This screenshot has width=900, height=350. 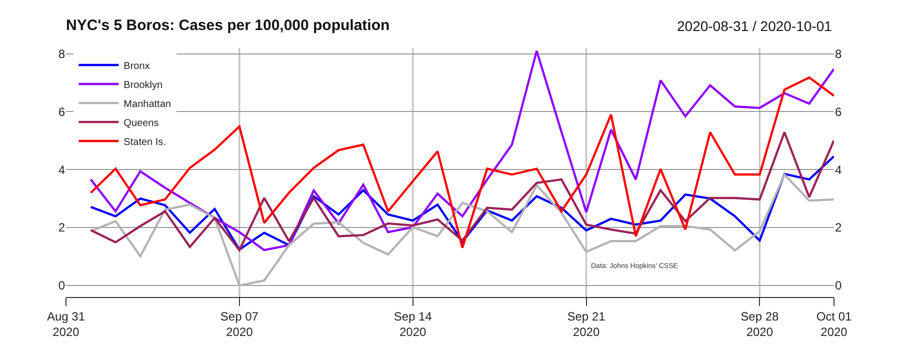 I want to click on y2-tick-label: 6, so click(x=838, y=111).